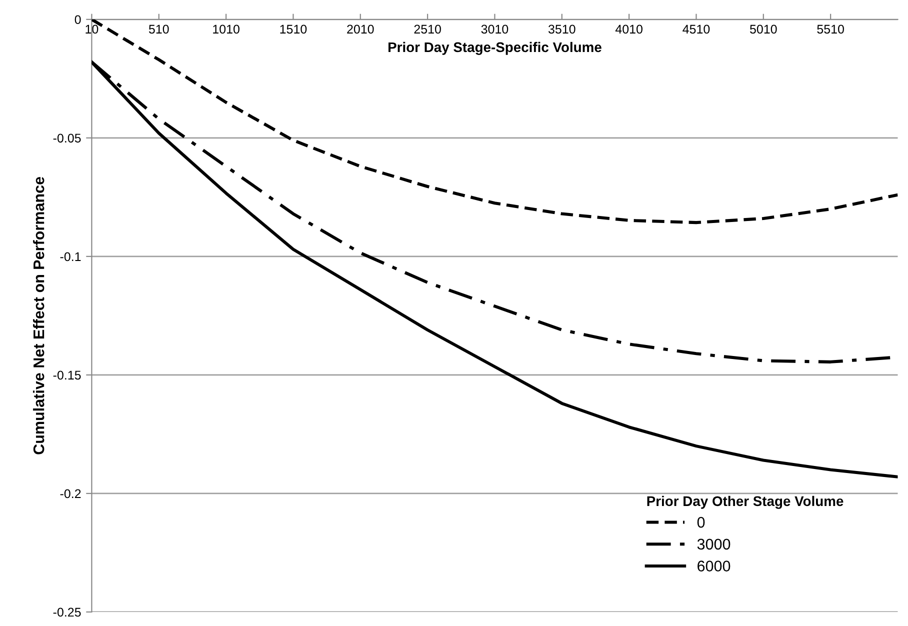 This screenshot has width=908, height=626. Describe the element at coordinates (701, 522) in the screenshot. I see `legend-label: 0` at that location.